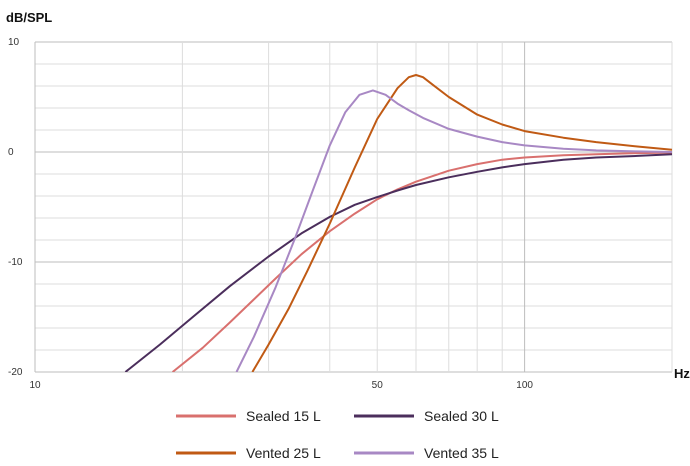  I want to click on legend-label: Vented 25 L, so click(283, 453).